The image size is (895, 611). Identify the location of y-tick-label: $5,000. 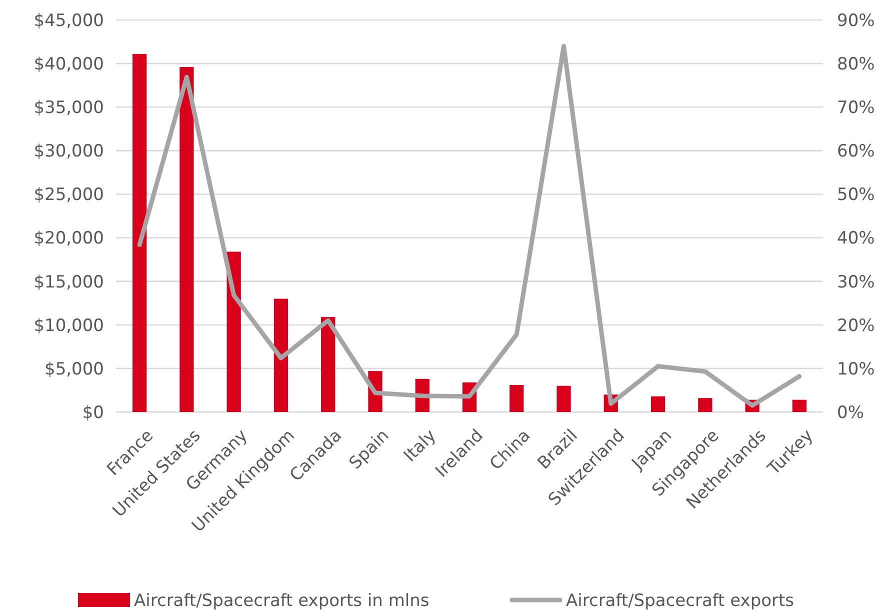
(74, 369).